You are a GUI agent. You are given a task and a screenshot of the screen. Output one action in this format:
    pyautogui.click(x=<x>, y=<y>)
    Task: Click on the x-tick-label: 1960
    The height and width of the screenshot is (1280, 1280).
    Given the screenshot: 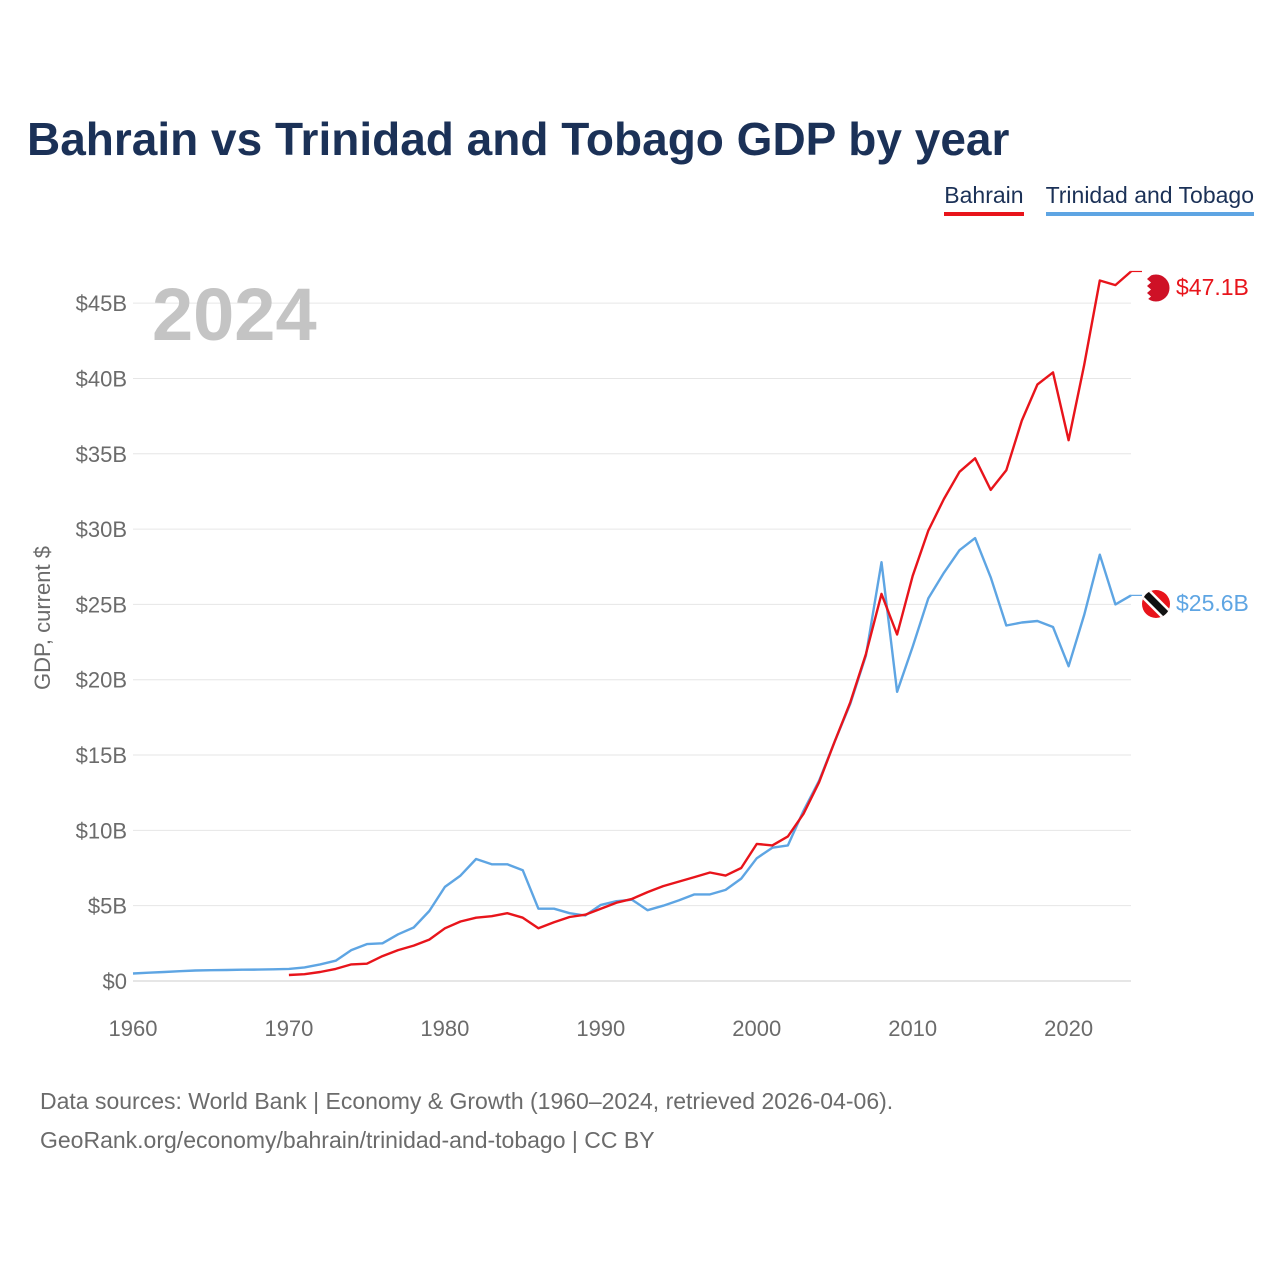 What is the action you would take?
    pyautogui.click(x=133, y=1028)
    